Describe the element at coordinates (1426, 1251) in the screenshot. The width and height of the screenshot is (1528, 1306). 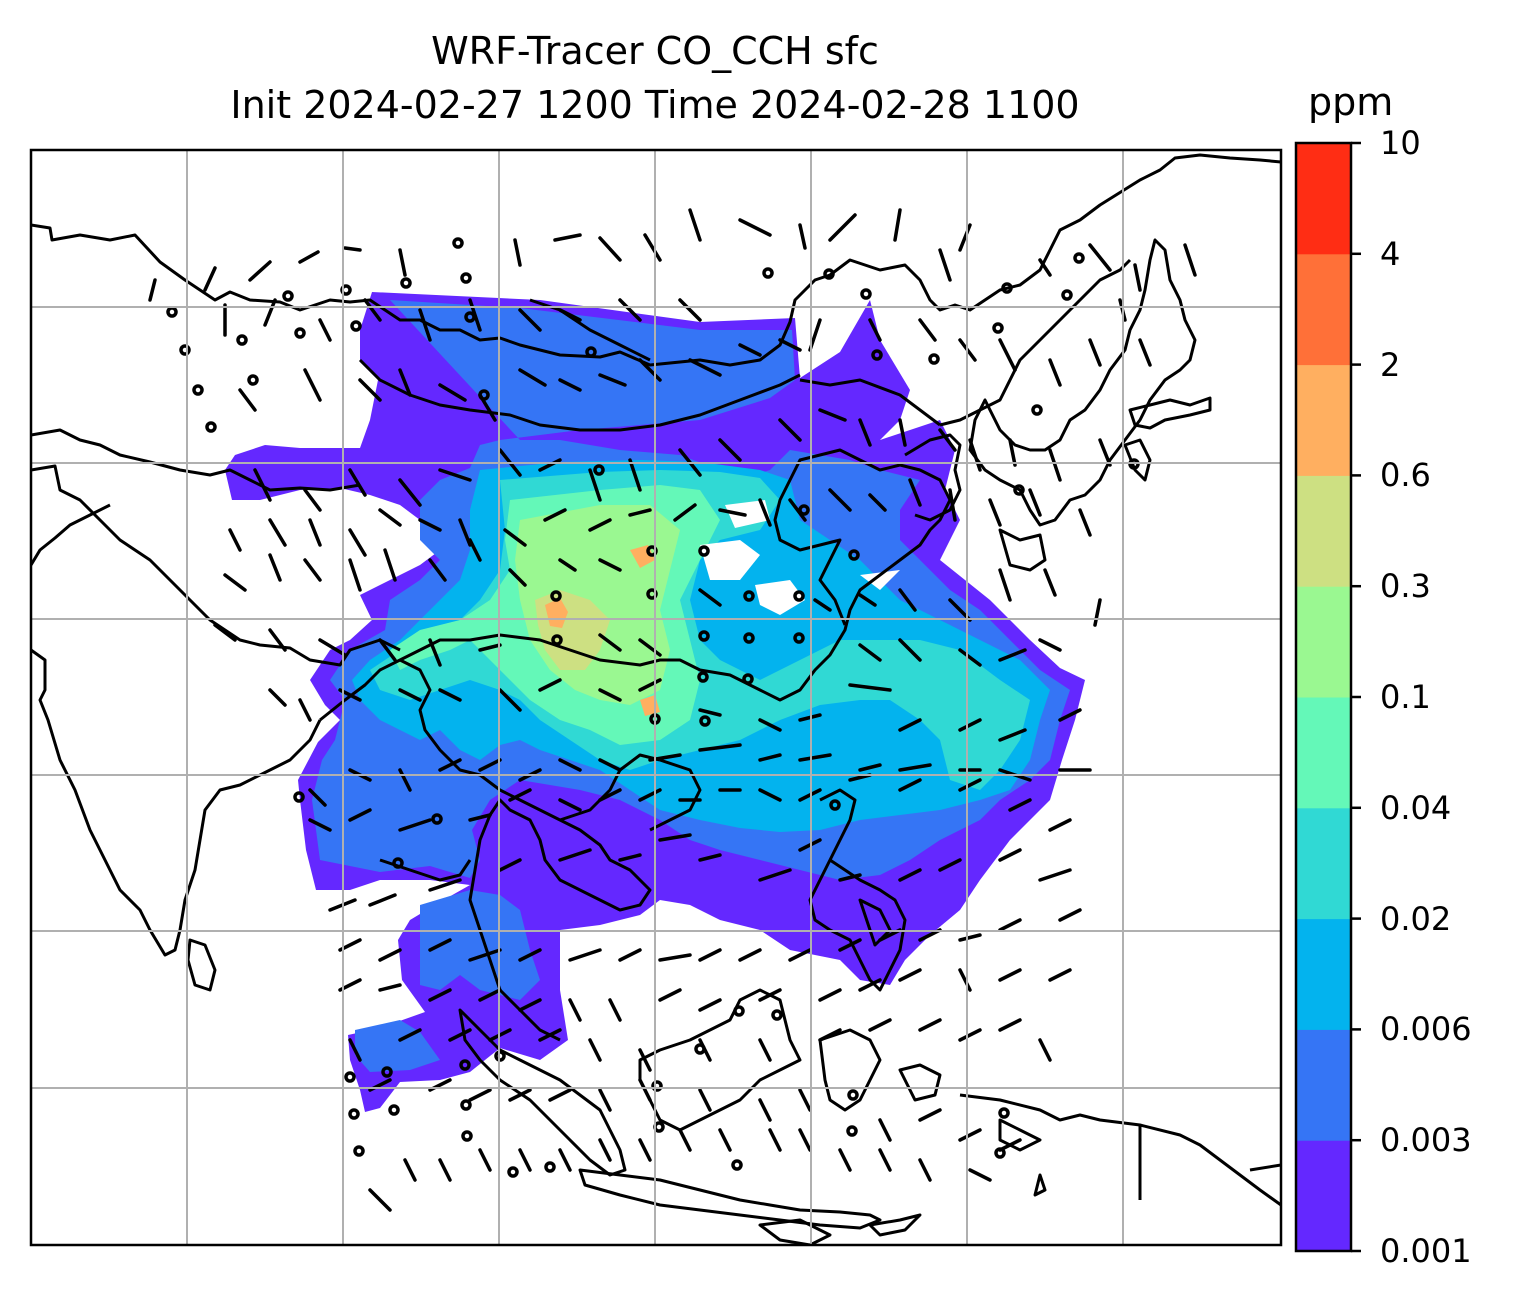
I see `colorbar-tick-label: 0.001` at that location.